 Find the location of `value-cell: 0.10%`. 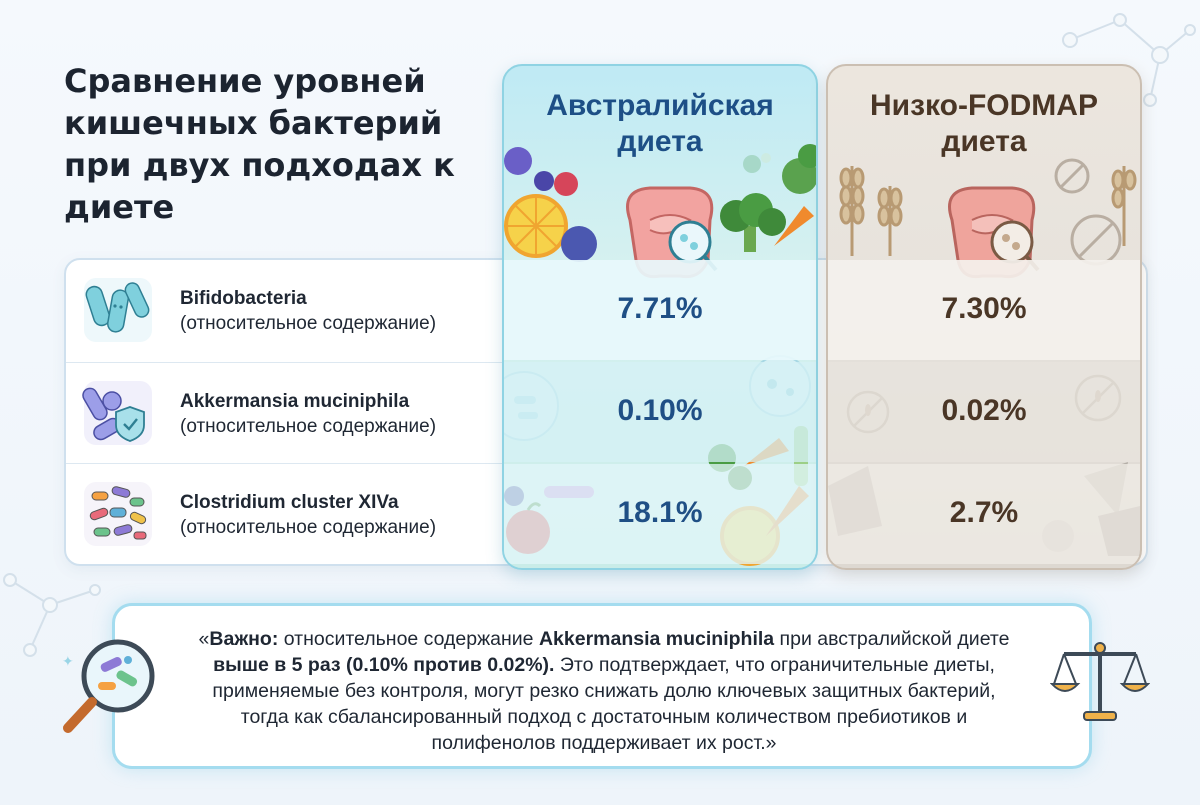

value-cell: 0.10% is located at coordinates (660, 412).